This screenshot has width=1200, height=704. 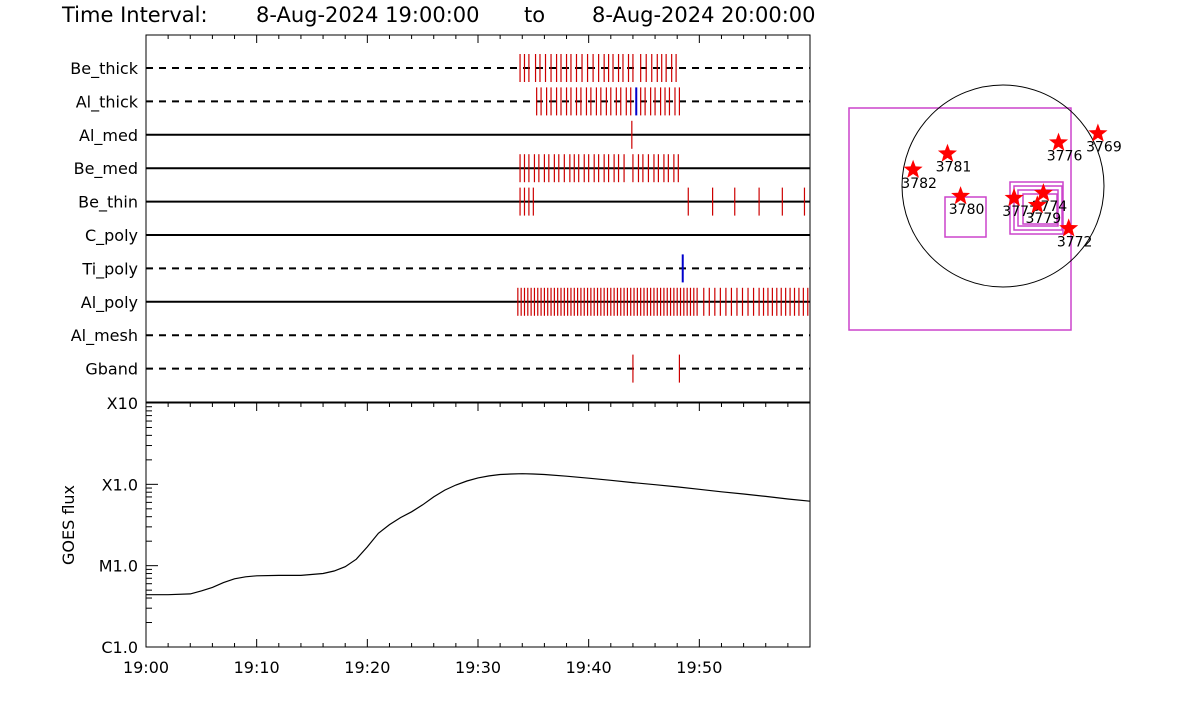 What do you see at coordinates (257, 667) in the screenshot?
I see `x-tick-label: 19:10` at bounding box center [257, 667].